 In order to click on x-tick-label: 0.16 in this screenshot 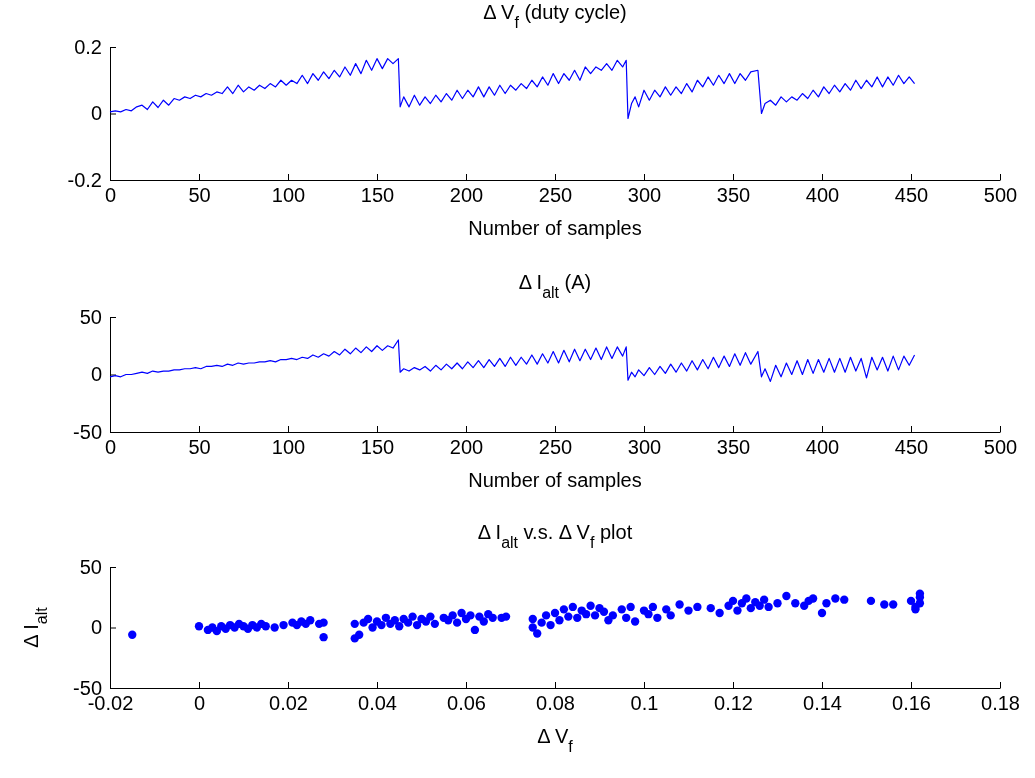, I will do `click(911, 703)`.